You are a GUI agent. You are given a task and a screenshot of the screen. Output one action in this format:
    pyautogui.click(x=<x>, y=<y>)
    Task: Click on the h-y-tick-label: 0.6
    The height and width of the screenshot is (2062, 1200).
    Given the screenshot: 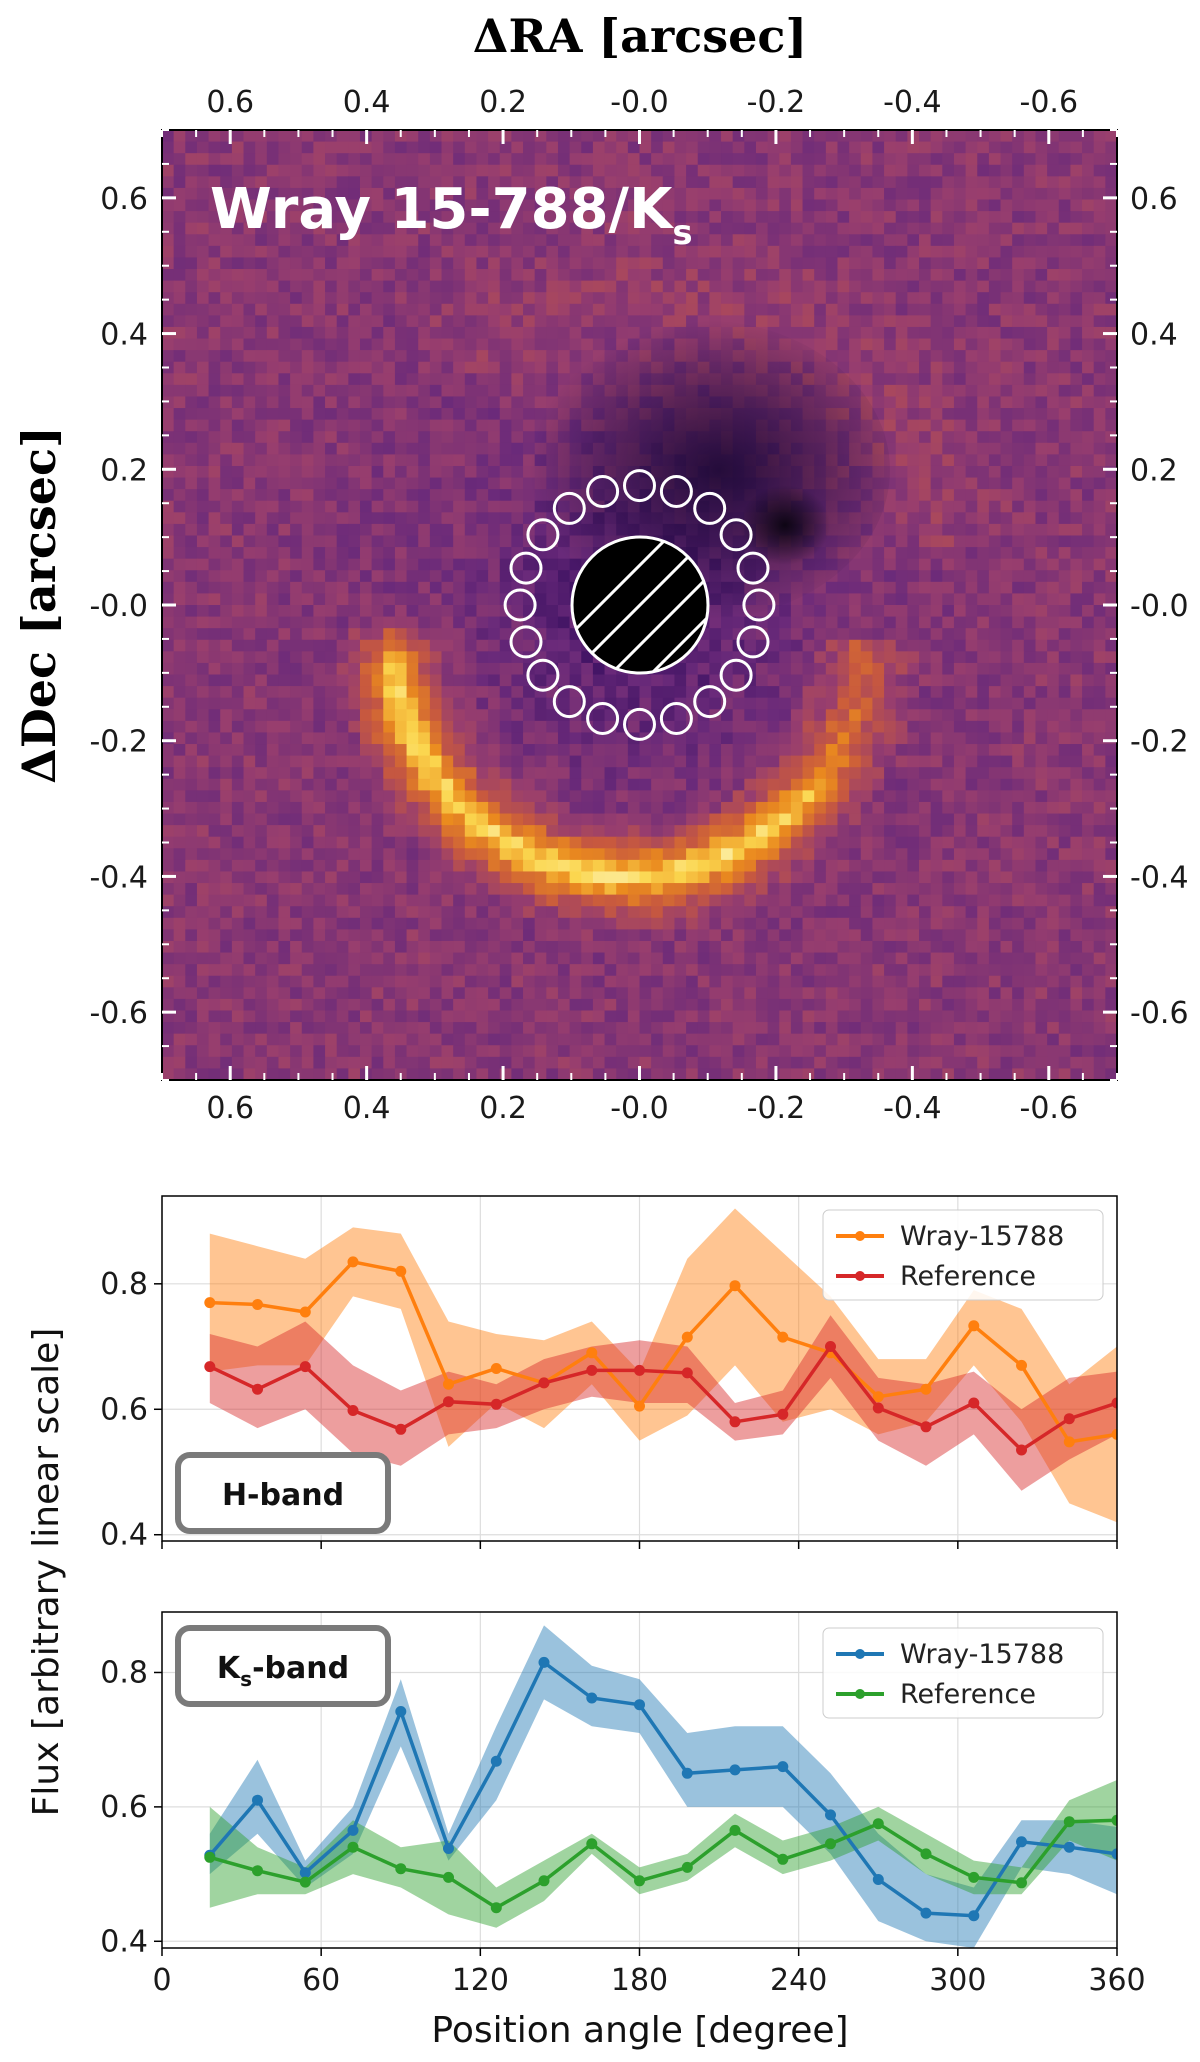 What is the action you would take?
    pyautogui.click(x=124, y=1409)
    